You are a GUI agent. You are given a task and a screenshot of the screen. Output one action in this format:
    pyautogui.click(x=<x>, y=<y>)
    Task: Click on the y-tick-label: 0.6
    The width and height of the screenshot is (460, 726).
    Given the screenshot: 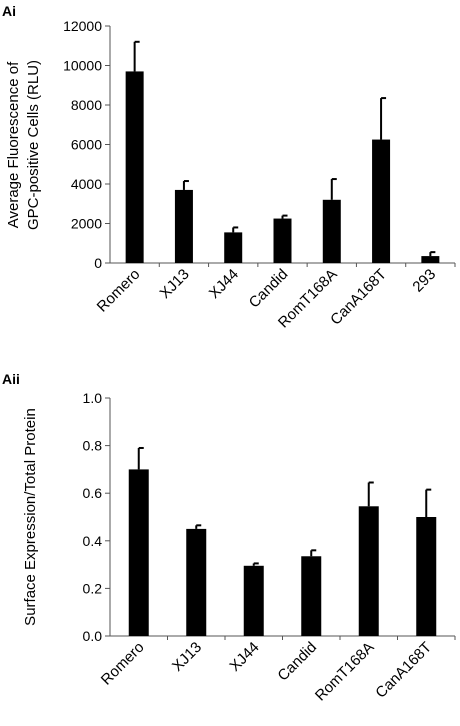 What is the action you would take?
    pyautogui.click(x=93, y=493)
    